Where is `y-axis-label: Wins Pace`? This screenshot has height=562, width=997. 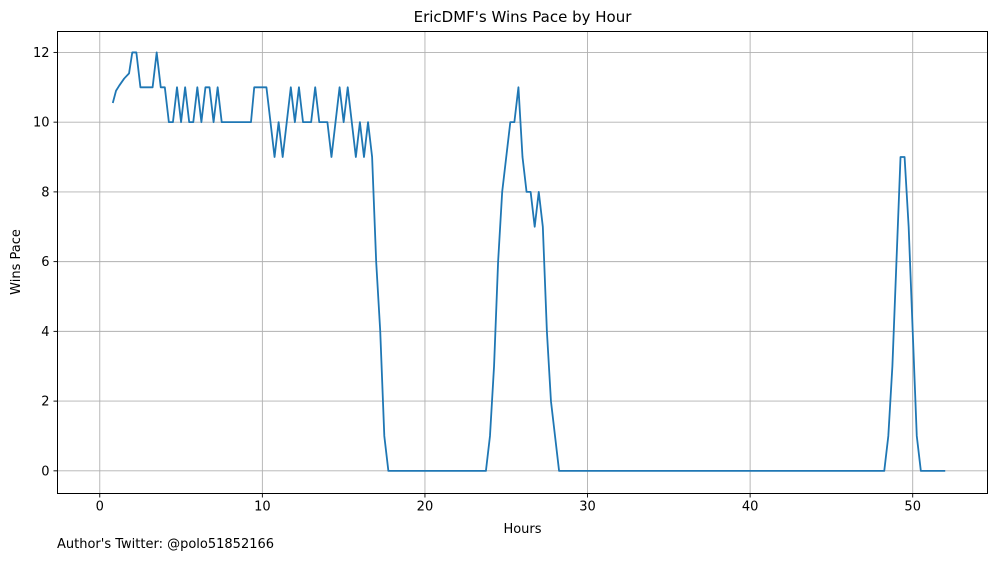 y-axis-label: Wins Pace is located at coordinates (16, 262).